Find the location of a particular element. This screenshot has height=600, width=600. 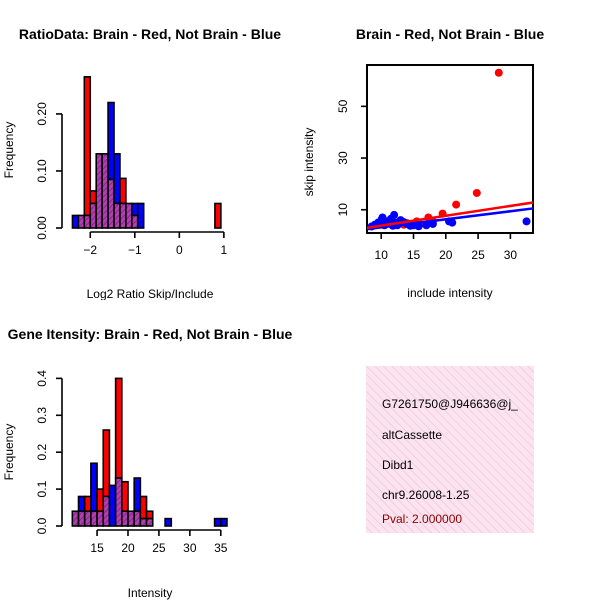

x-tick-label: 1 is located at coordinates (224, 250).